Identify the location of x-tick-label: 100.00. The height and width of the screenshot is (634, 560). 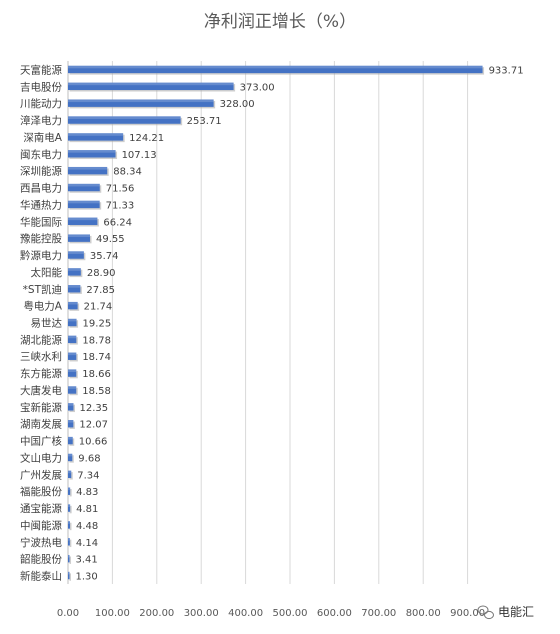
(112, 613).